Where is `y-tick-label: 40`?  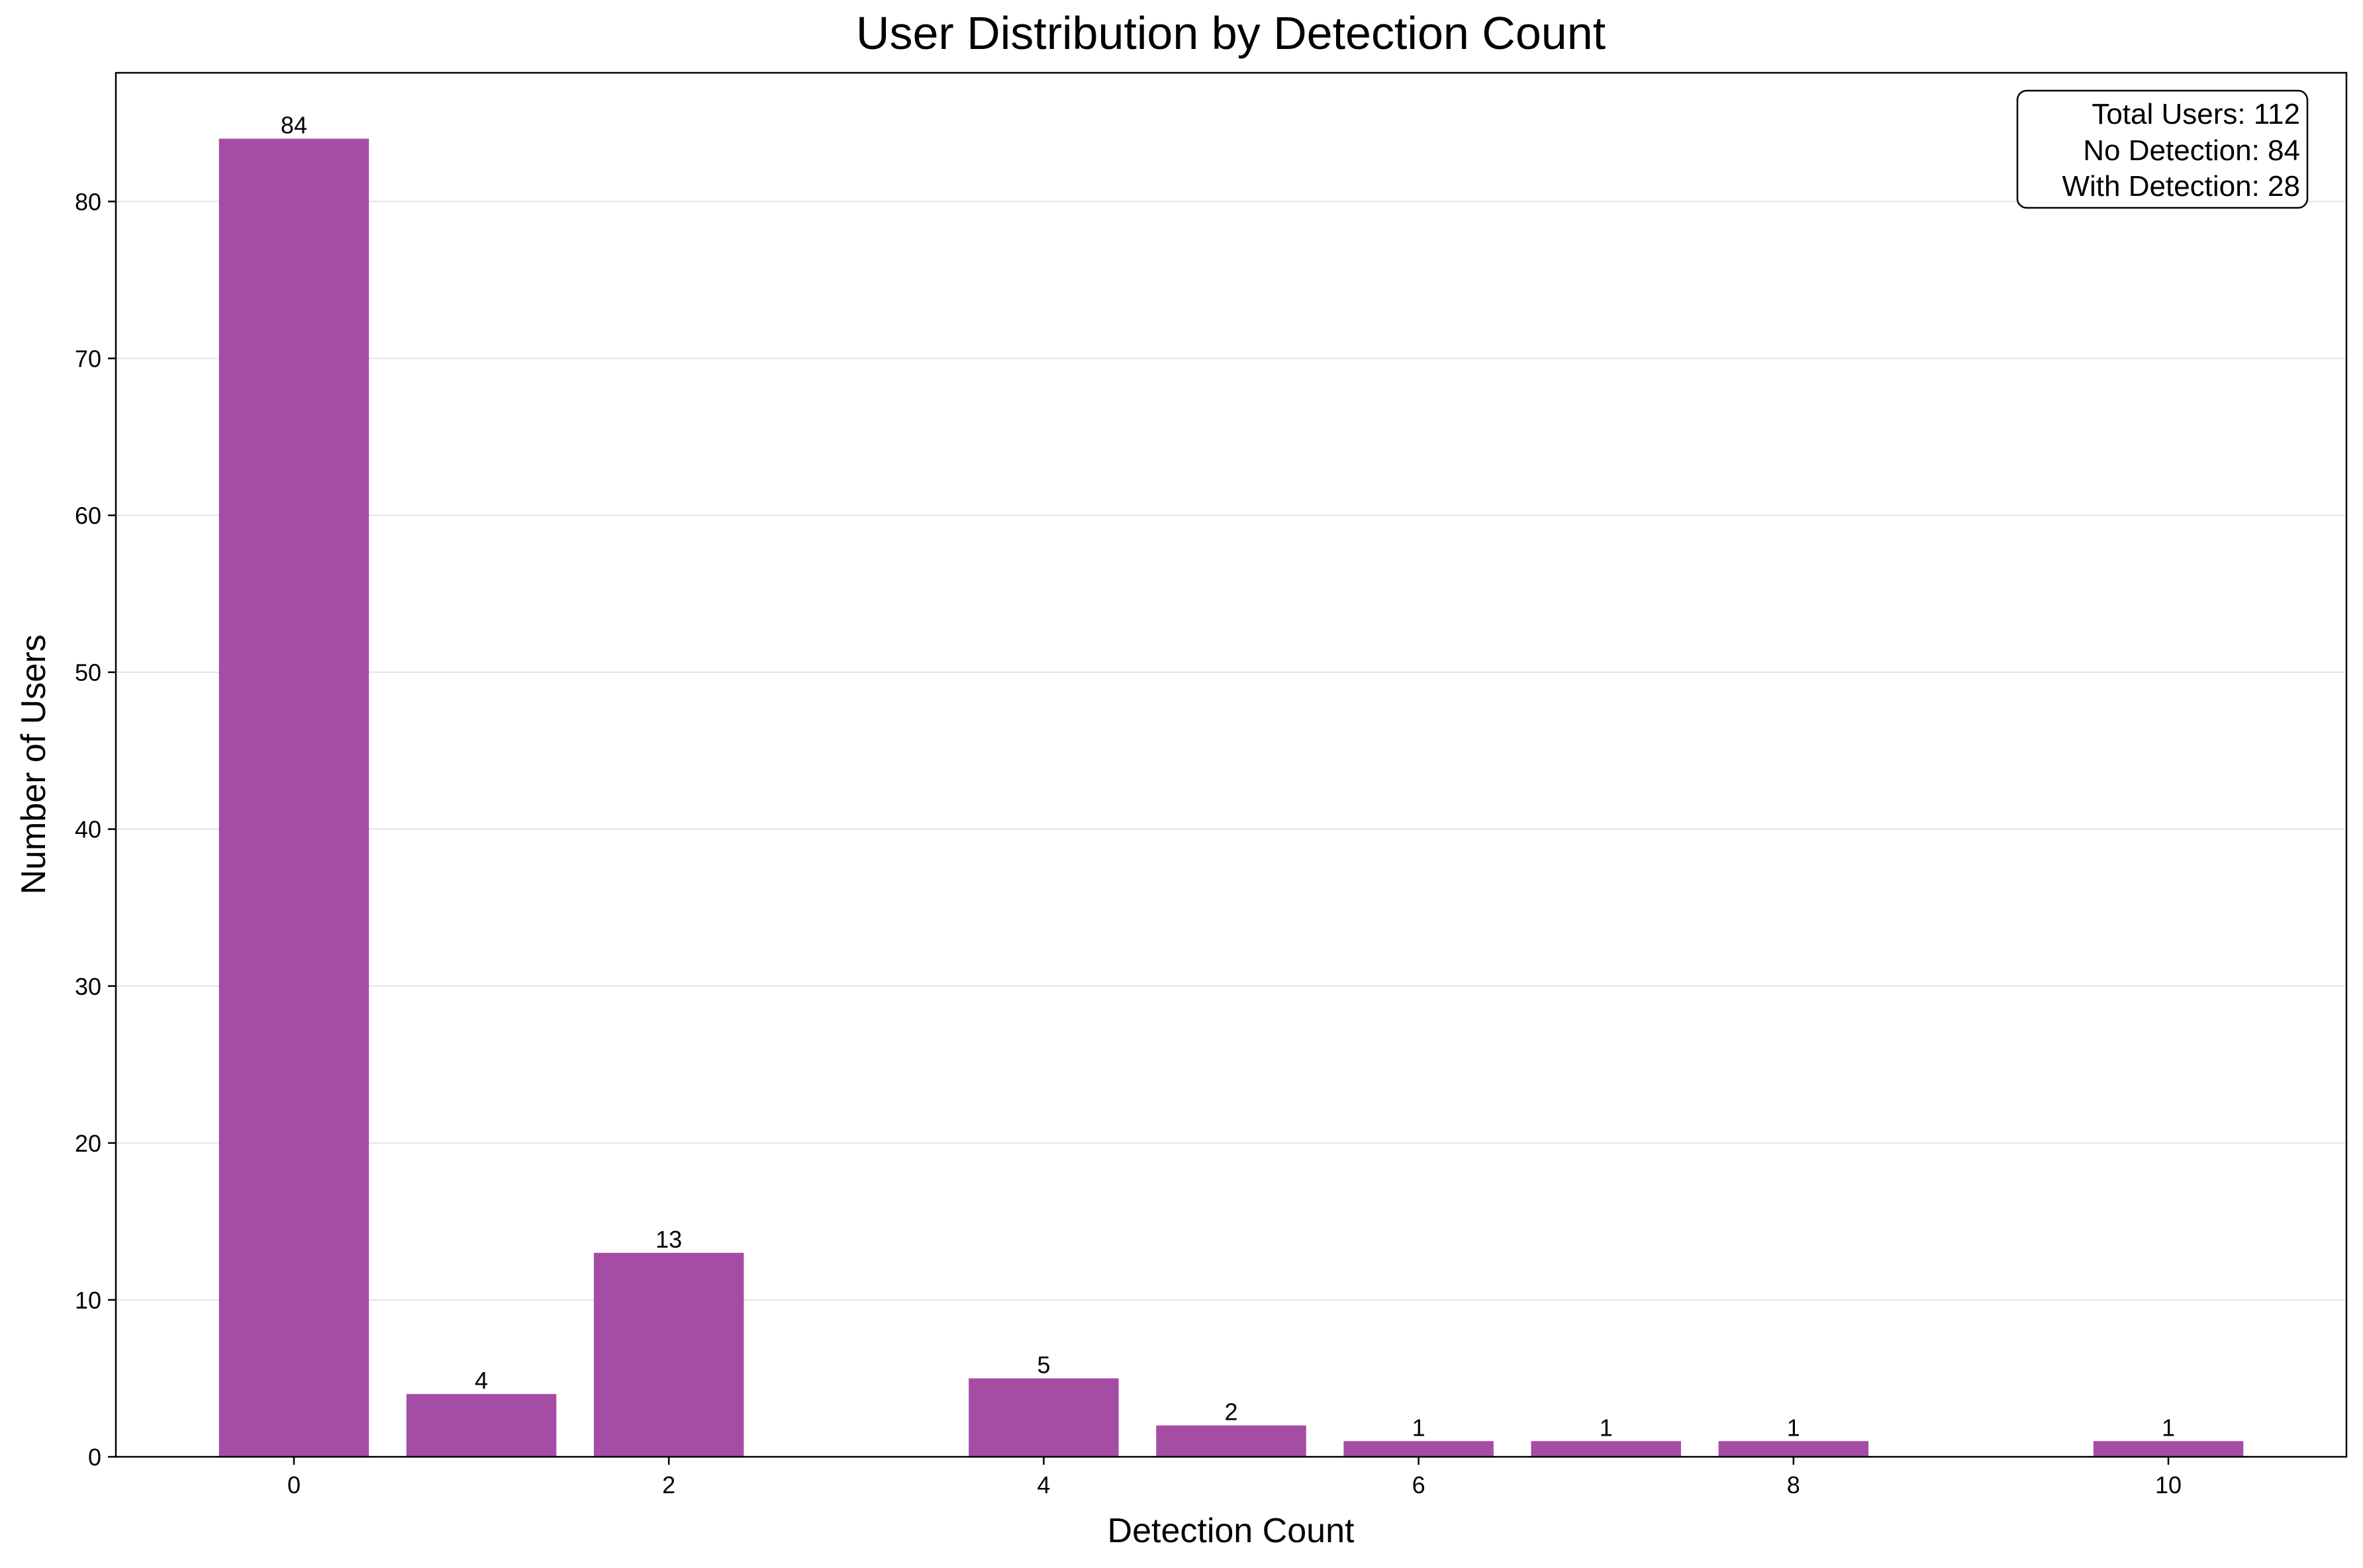 y-tick-label: 40 is located at coordinates (88, 829).